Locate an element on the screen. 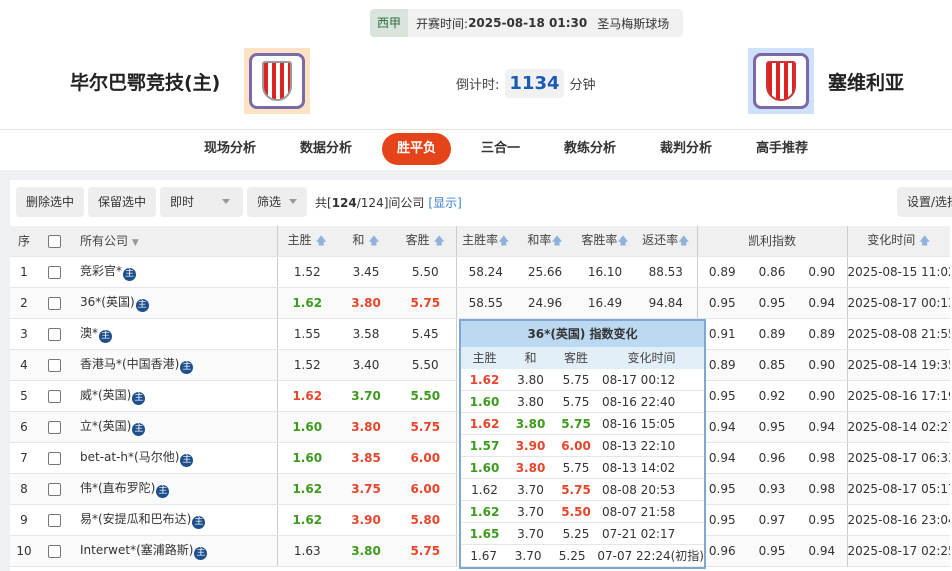 This screenshot has height=571, width=952. settings-button: 设置/选择 is located at coordinates (924, 202).